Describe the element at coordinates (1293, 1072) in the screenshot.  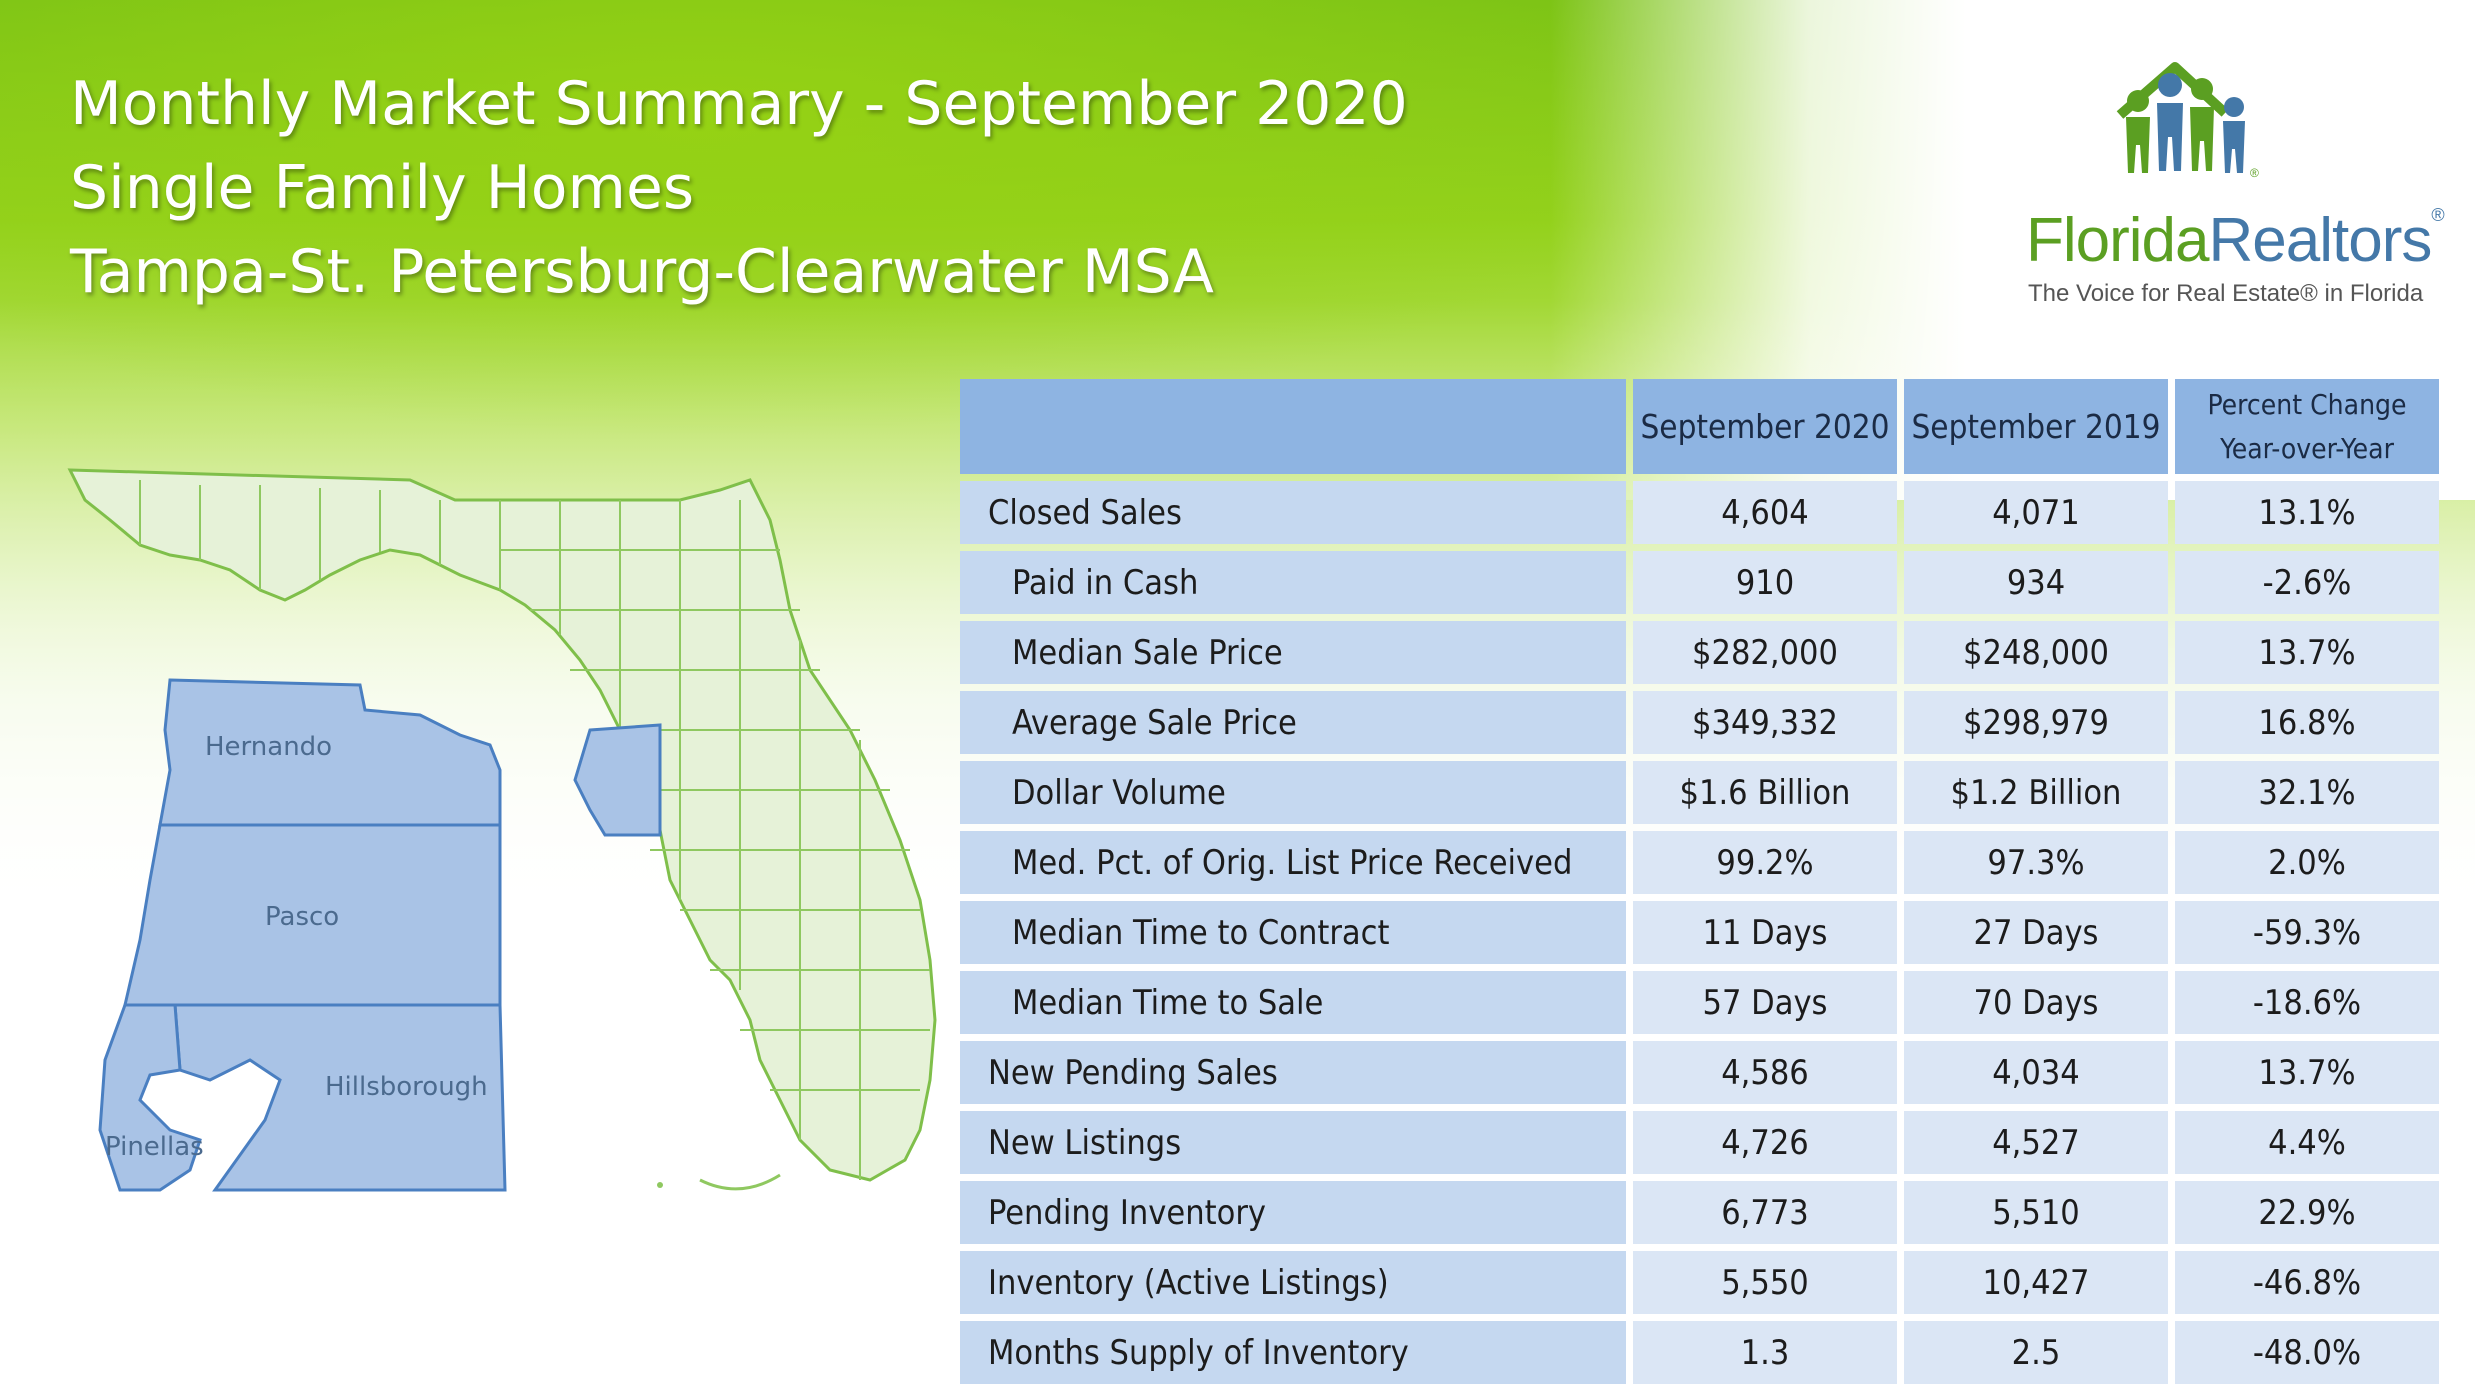
I see `row-label: New Pending Sales` at that location.